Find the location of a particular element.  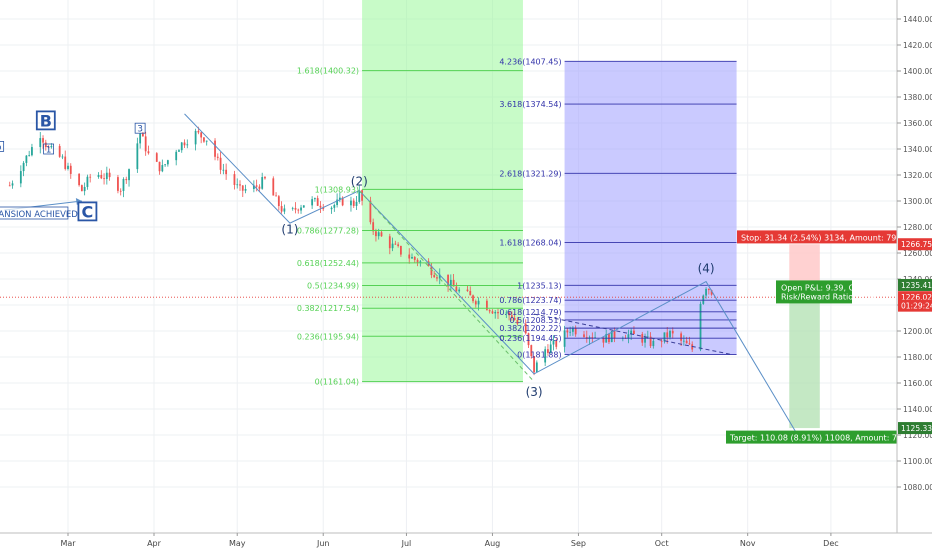

fib-extension-level-label: 1(1235.13) is located at coordinates (539, 285).